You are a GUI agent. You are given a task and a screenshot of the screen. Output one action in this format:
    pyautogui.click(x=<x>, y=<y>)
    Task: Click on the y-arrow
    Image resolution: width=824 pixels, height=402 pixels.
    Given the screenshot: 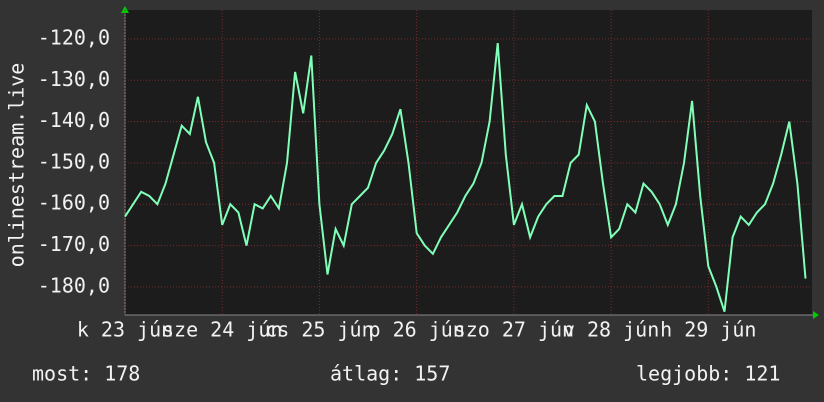 What is the action you would take?
    pyautogui.click(x=125, y=9)
    